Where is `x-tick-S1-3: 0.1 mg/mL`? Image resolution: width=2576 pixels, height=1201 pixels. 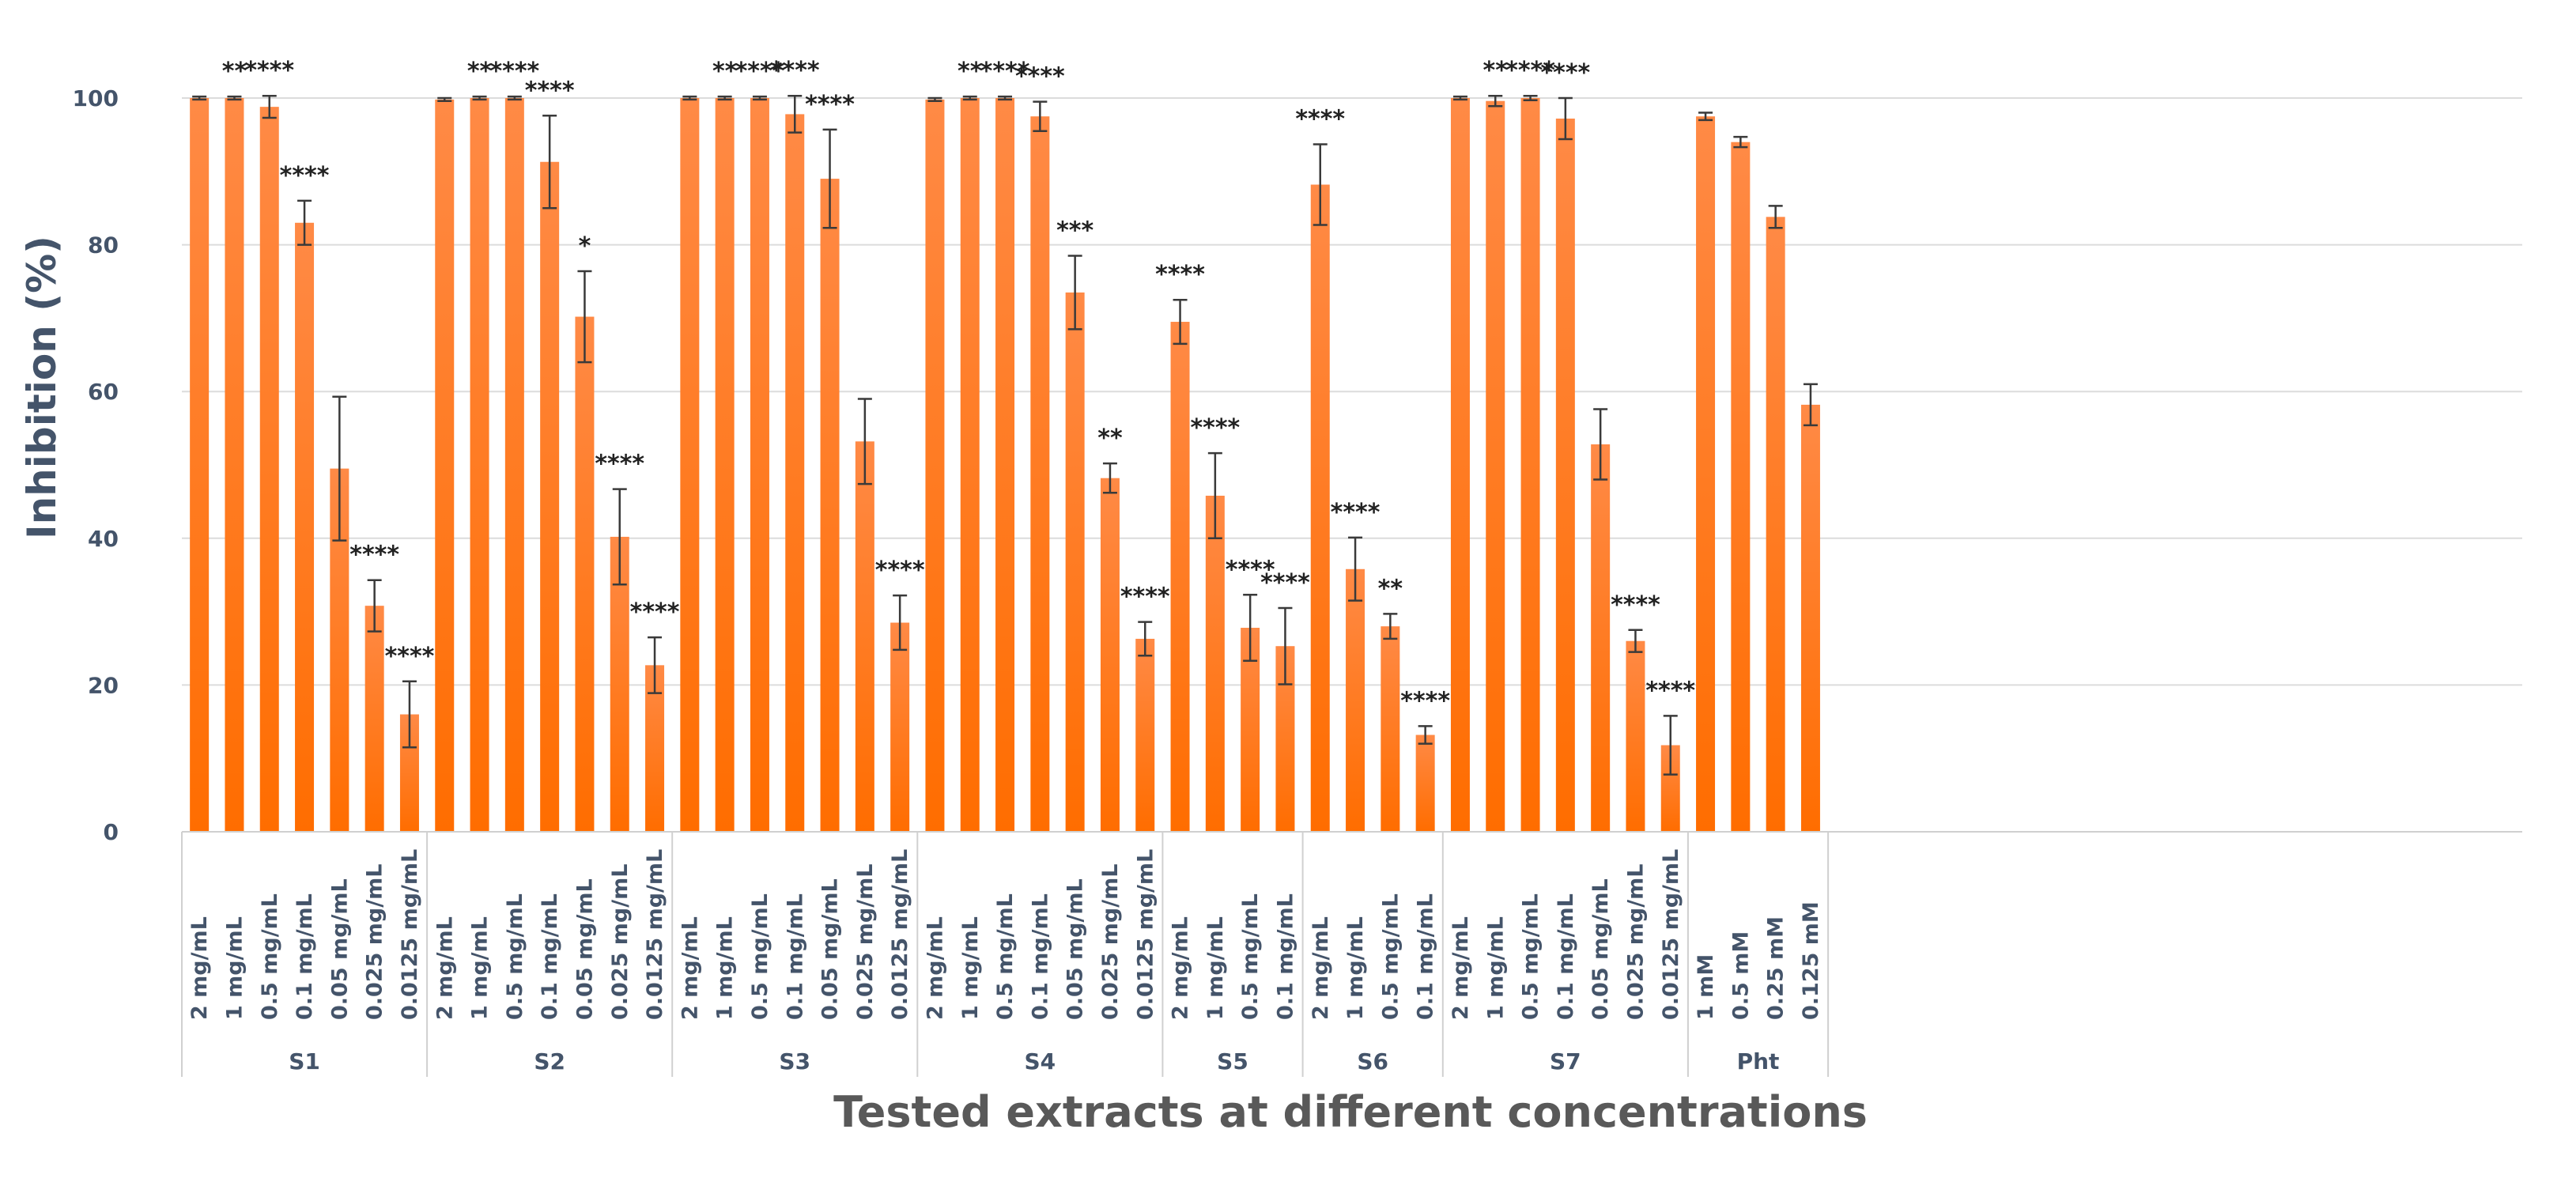
x-tick-S1-3: 0.1 mg/mL is located at coordinates (305, 956).